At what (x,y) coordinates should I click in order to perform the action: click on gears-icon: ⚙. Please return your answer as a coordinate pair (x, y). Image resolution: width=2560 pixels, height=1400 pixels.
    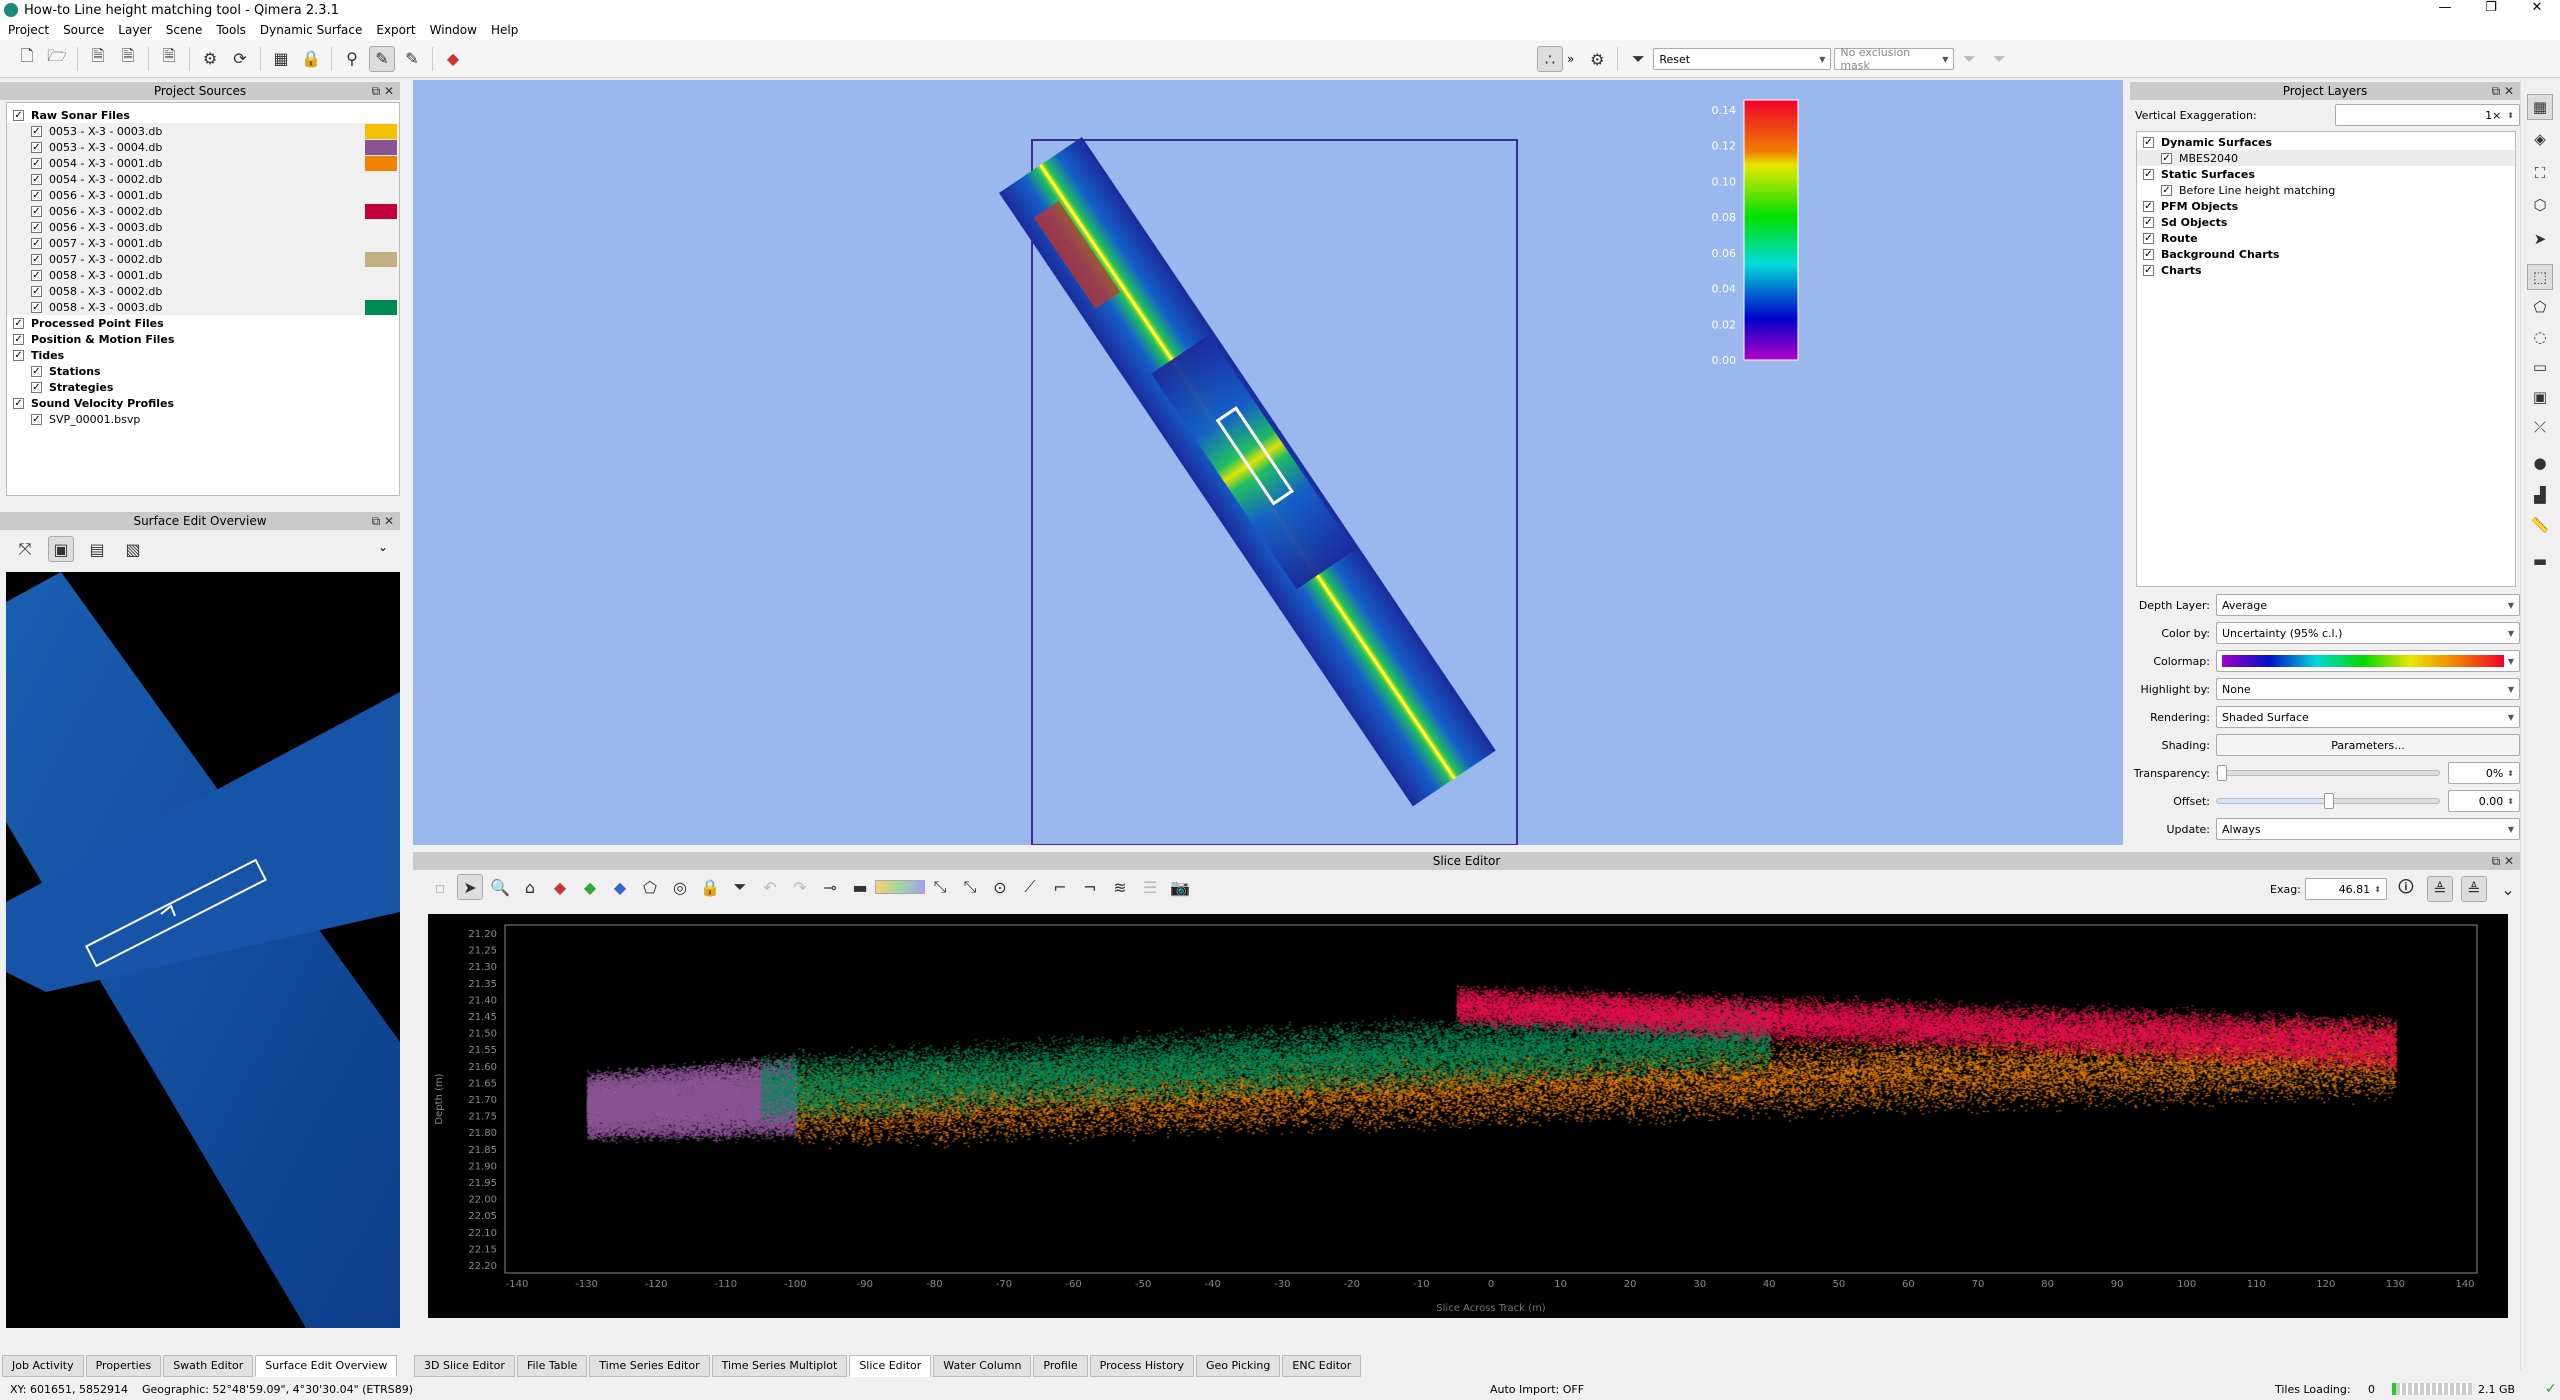
    Looking at the image, I should click on (1597, 59).